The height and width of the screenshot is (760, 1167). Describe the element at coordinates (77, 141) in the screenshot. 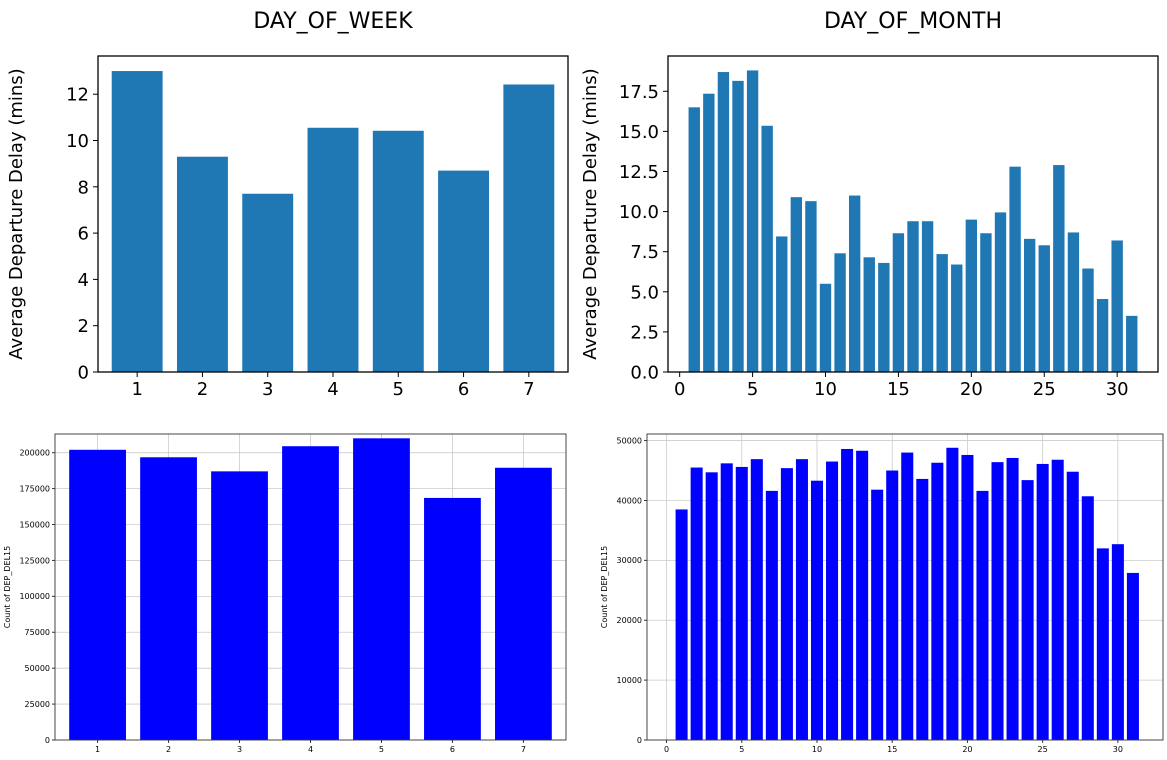

I see `y-tick-label: 10` at that location.